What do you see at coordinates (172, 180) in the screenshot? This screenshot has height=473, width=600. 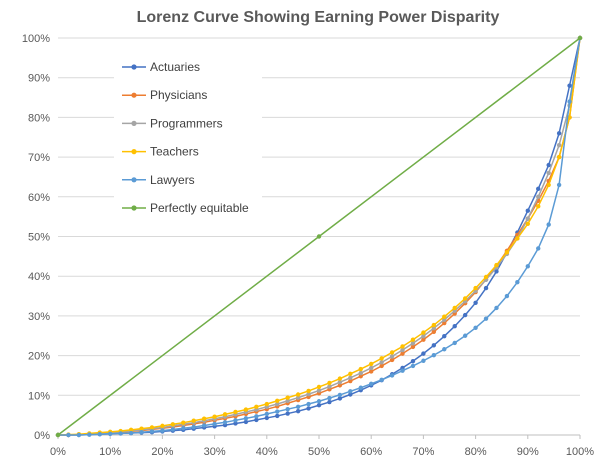 I see `legend-label: Lawyers` at bounding box center [172, 180].